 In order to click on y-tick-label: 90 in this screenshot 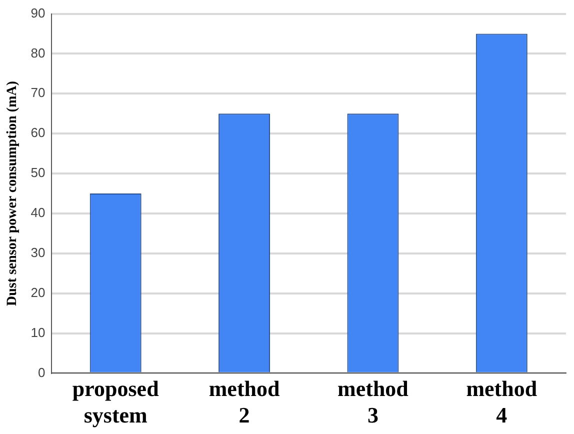, I will do `click(38, 12)`.